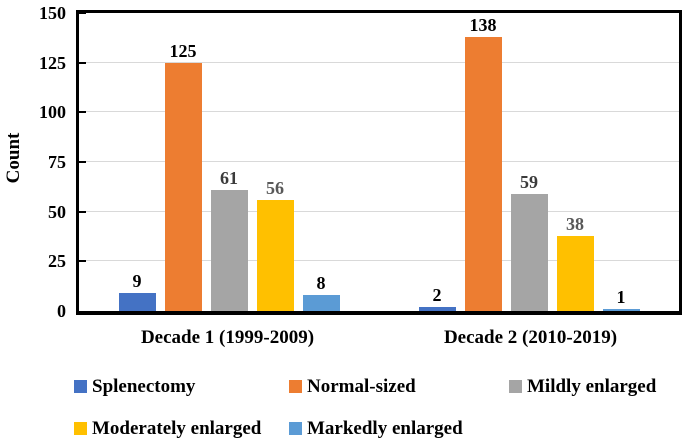  Describe the element at coordinates (592, 386) in the screenshot. I see `legend-label: Mildly enlarged` at that location.